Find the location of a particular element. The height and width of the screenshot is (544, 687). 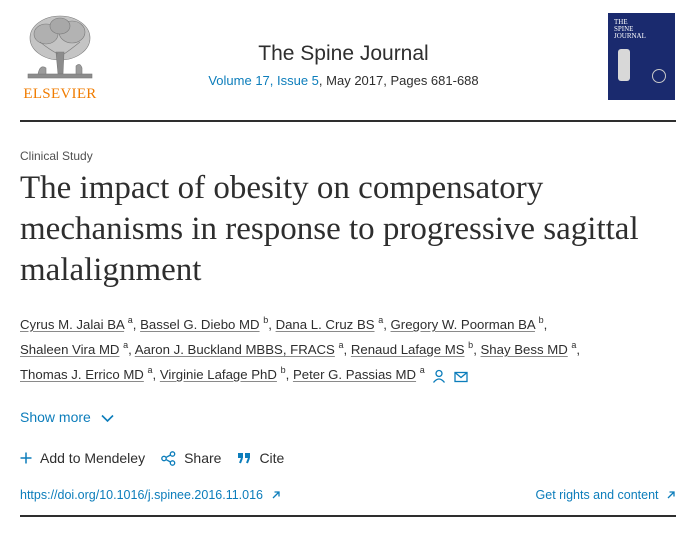

cover-title-line1: THE is located at coordinates (621, 22).